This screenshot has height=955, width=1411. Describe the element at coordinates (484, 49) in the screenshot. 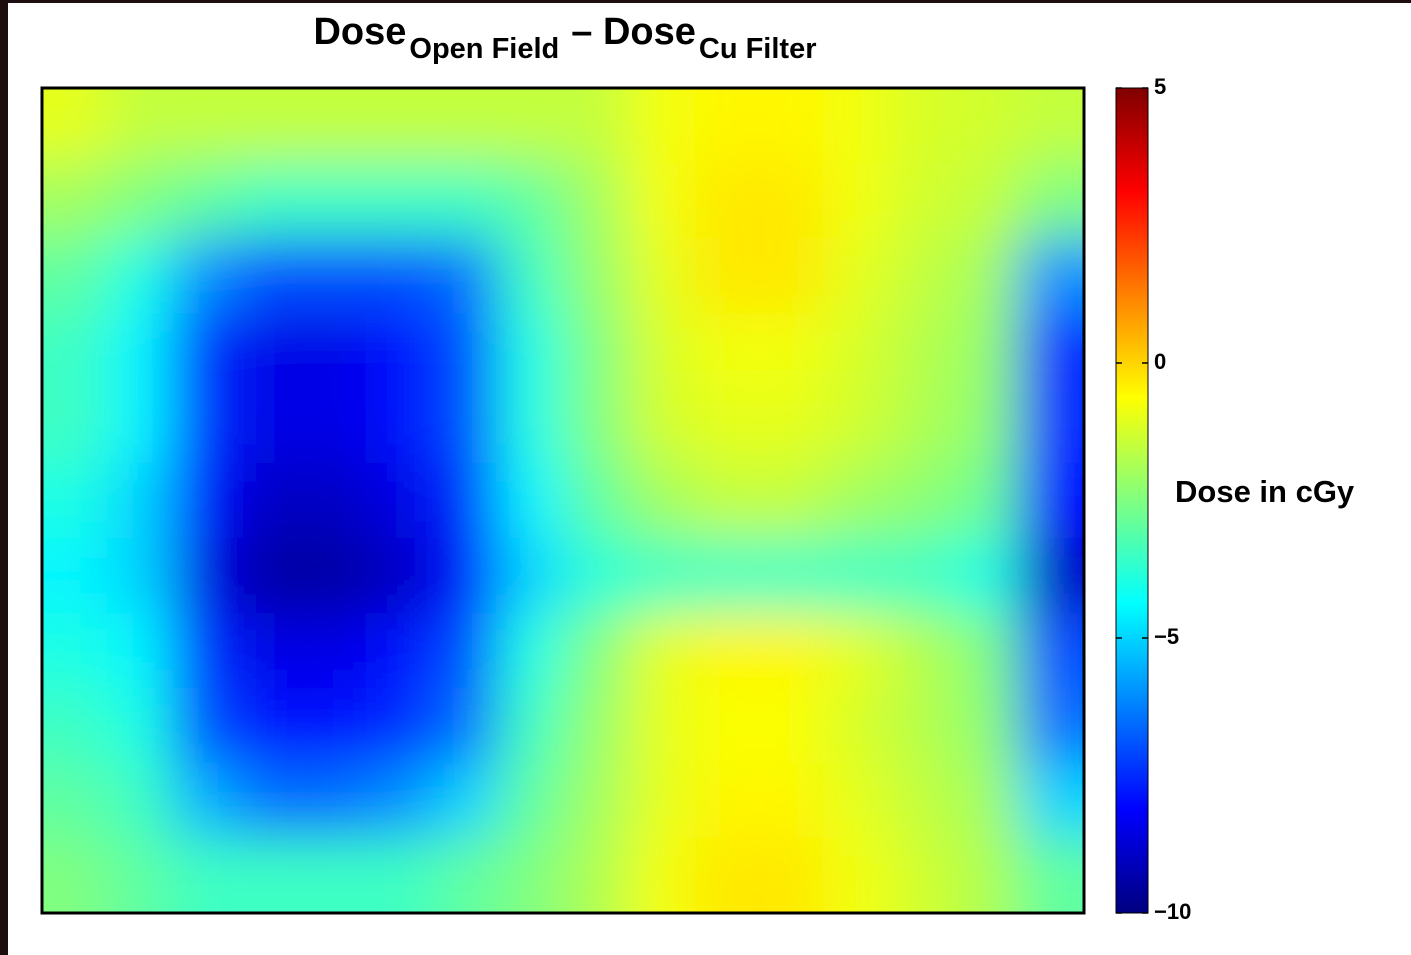

I see `title-subscript: Open Field` at that location.